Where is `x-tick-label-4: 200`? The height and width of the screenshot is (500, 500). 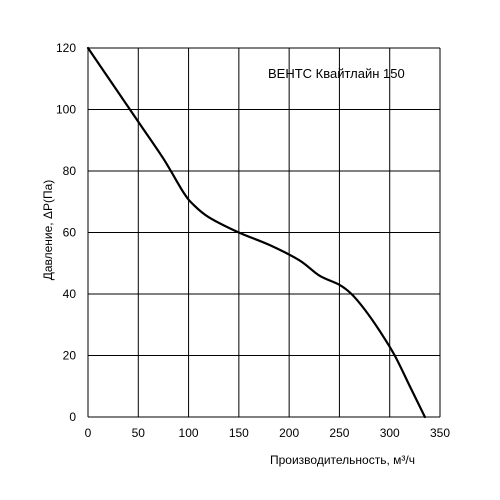
x-tick-label-4: 200 is located at coordinates (289, 433).